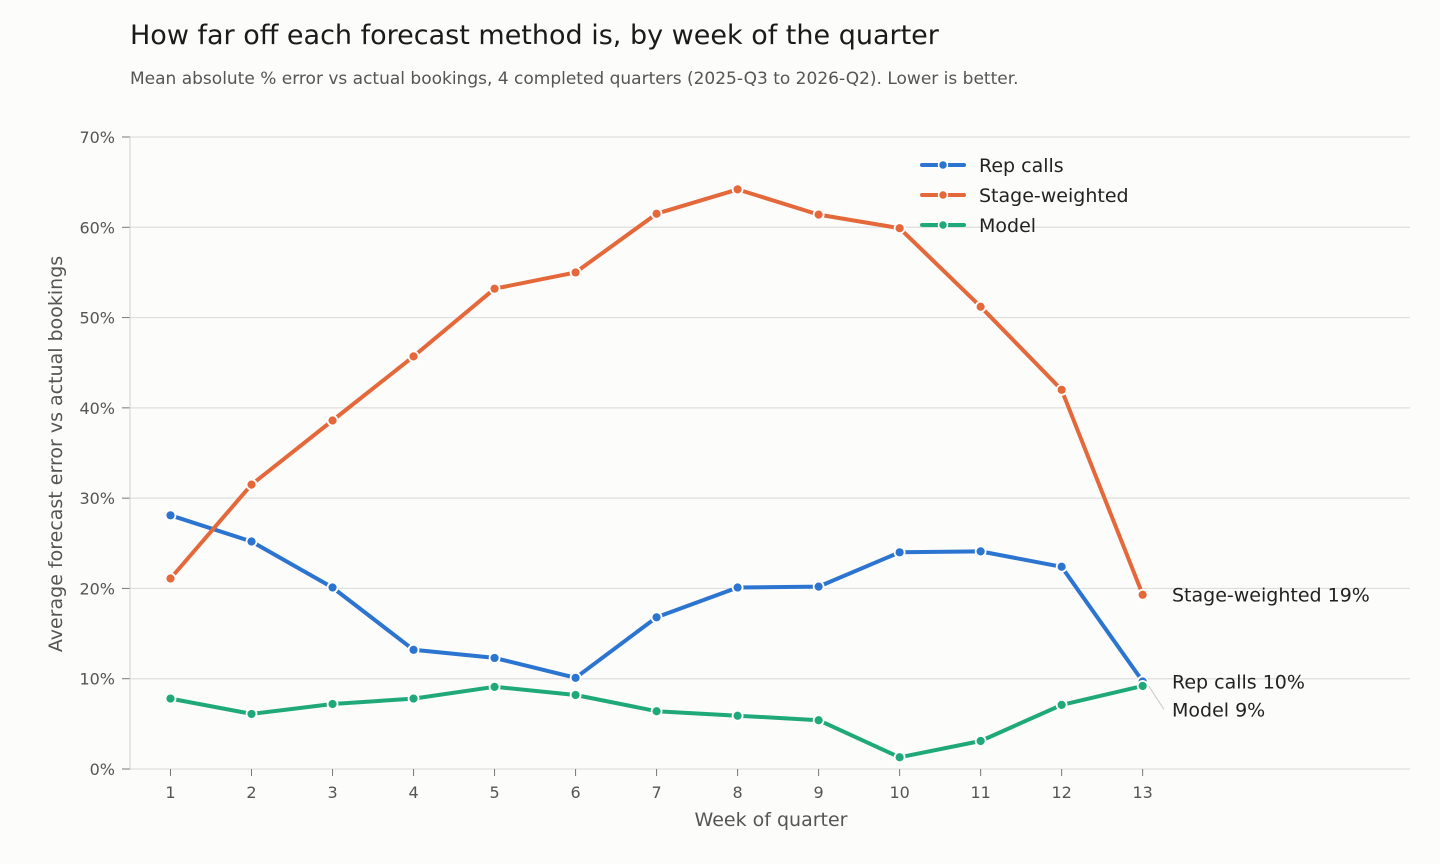 Image resolution: width=1440 pixels, height=864 pixels. I want to click on legend: Rep calls Stage-weighted Model, so click(1024, 196).